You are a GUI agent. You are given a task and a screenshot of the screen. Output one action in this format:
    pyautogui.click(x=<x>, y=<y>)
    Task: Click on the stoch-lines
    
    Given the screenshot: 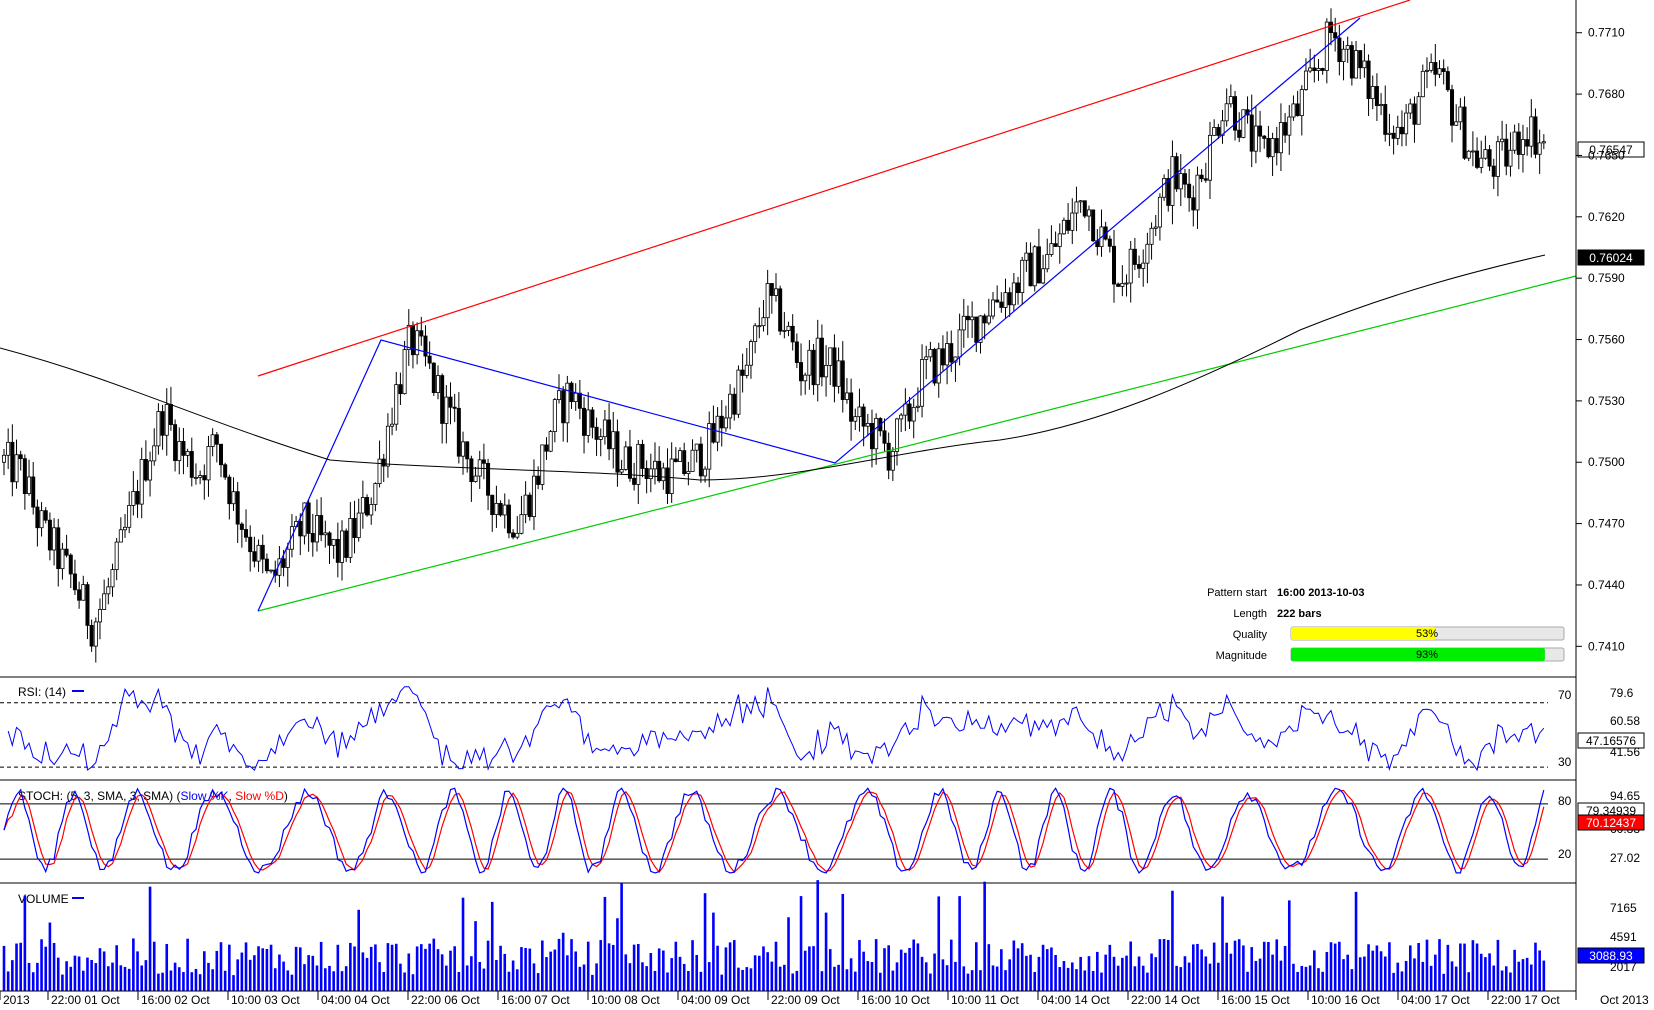 What is the action you would take?
    pyautogui.click(x=774, y=830)
    